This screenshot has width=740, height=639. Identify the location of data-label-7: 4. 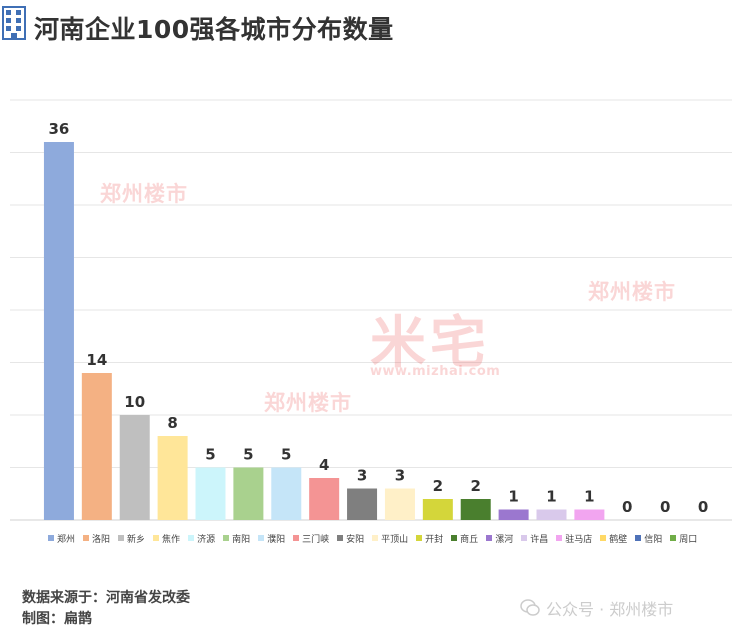
(324, 465).